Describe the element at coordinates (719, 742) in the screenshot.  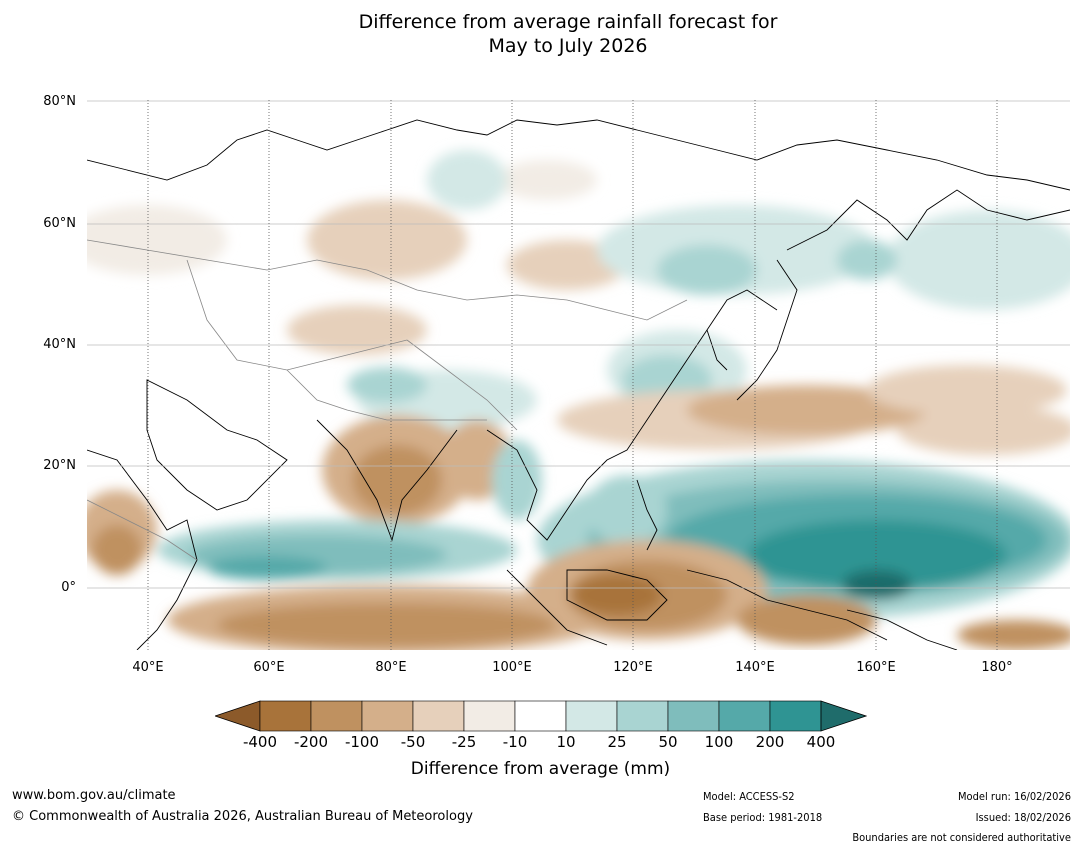
I see `colorbar-tick-label: 100` at that location.